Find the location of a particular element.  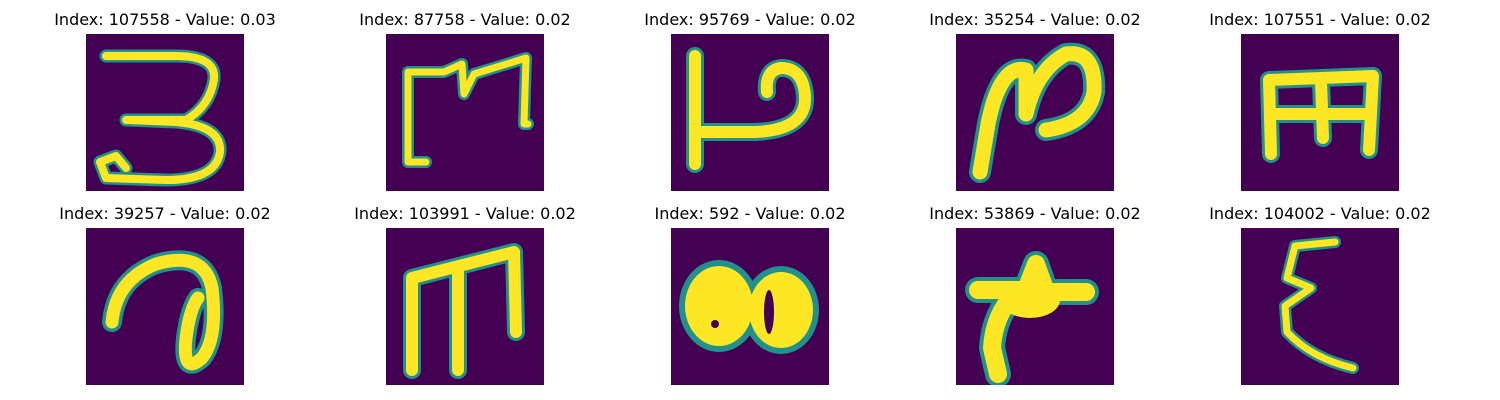

panel-107558: Index: 107558 - Value: 0.03 is located at coordinates (165, 95).